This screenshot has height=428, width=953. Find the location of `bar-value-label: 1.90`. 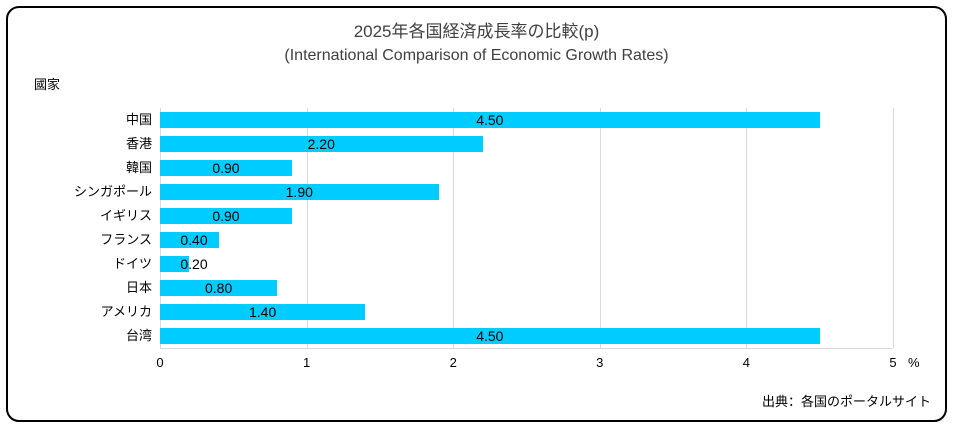

bar-value-label: 1.90 is located at coordinates (299, 192).